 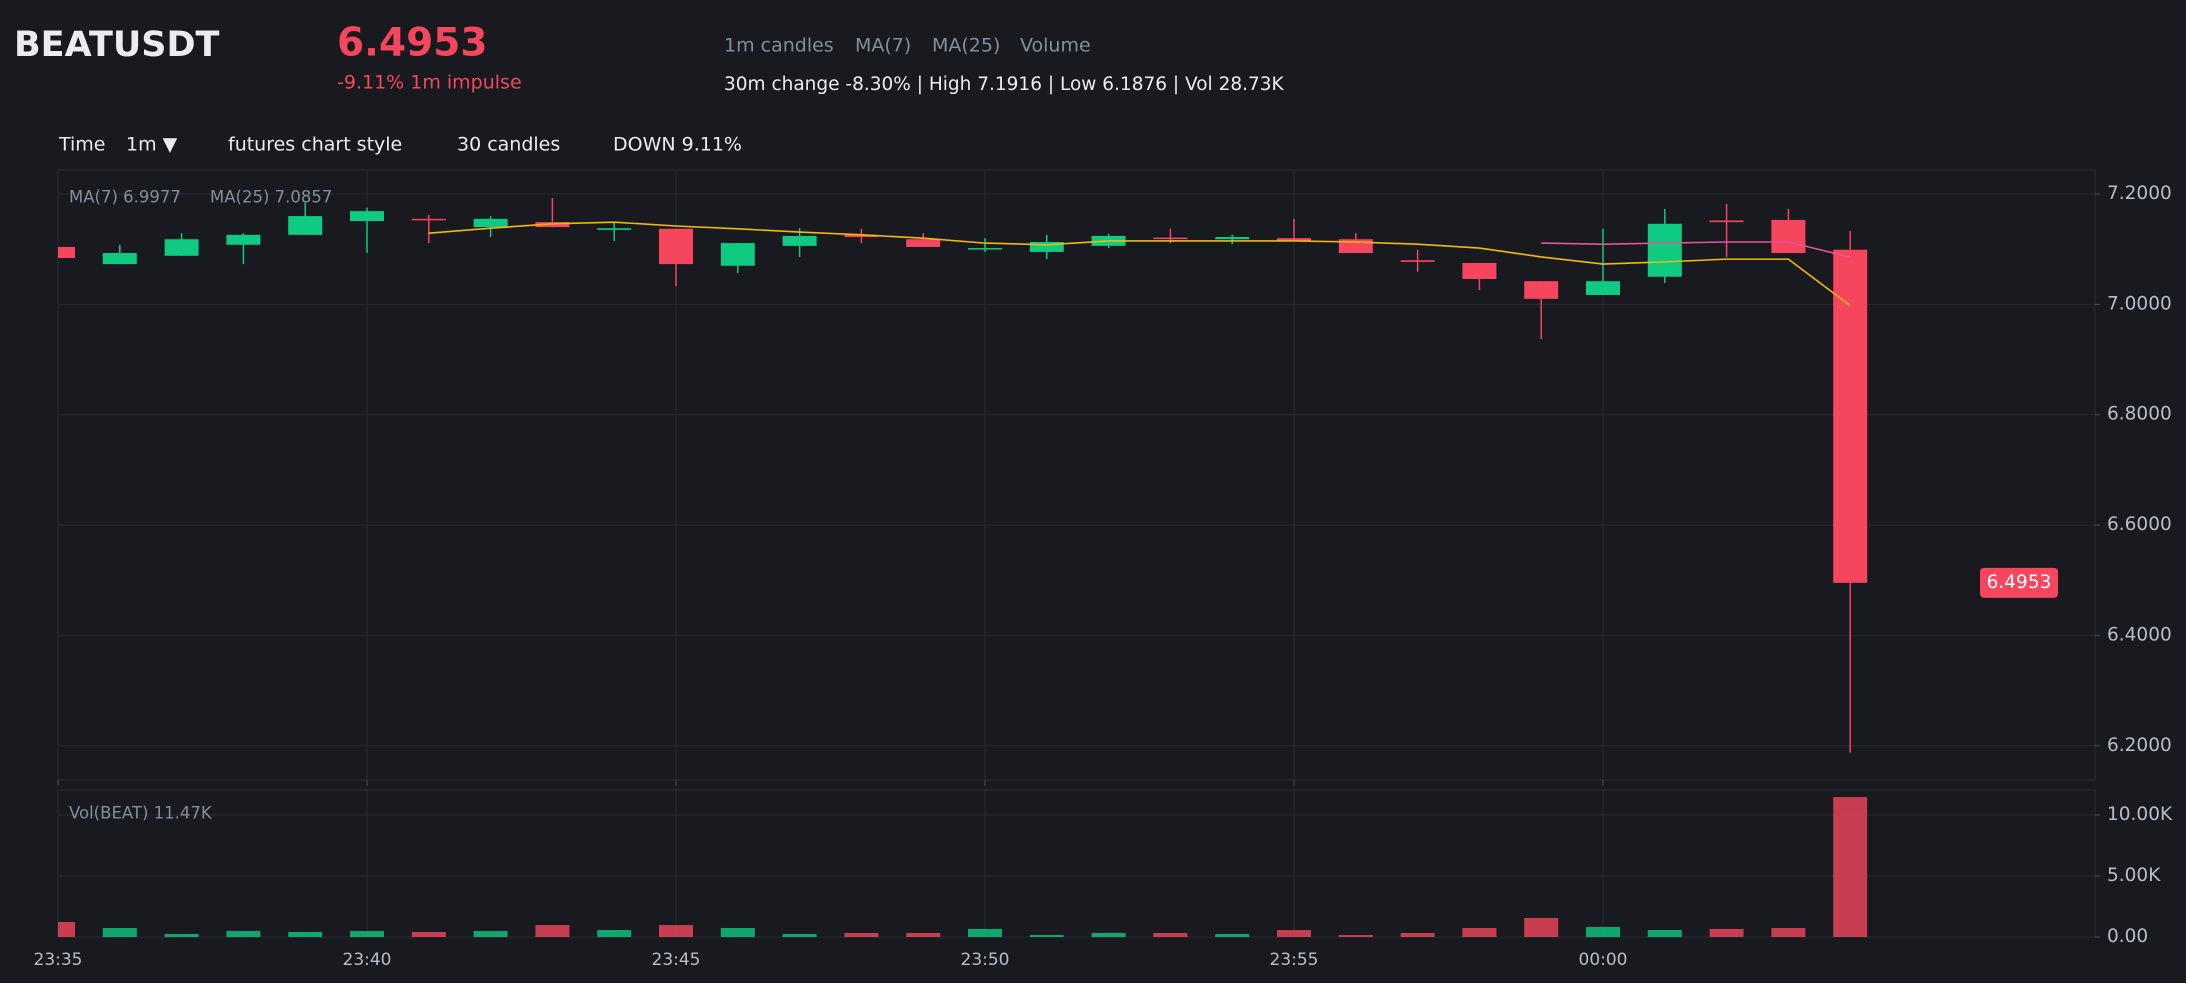 I want to click on y-tick-label: 6.4000, so click(x=2139, y=634).